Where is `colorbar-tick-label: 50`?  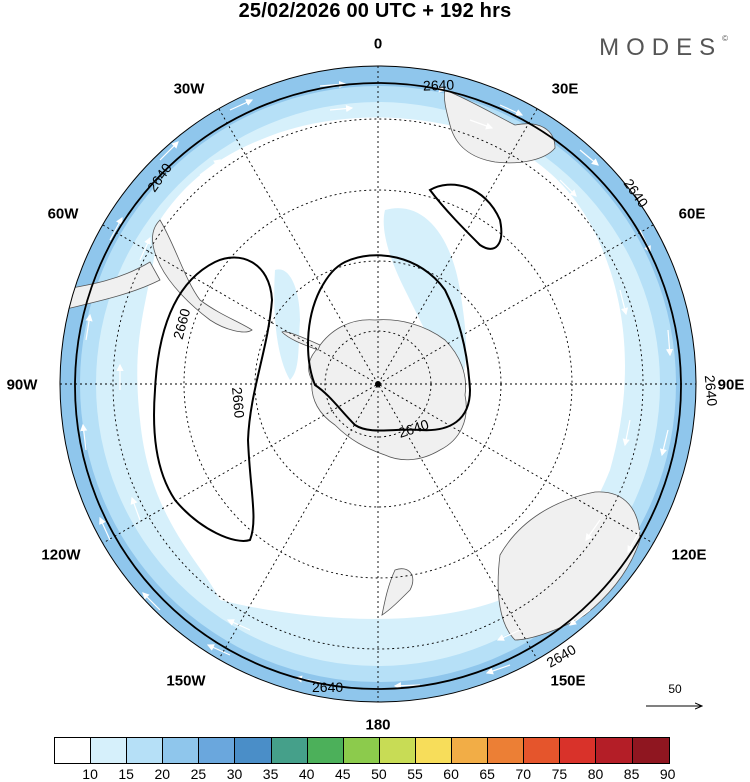 colorbar-tick-label: 50 is located at coordinates (379, 774).